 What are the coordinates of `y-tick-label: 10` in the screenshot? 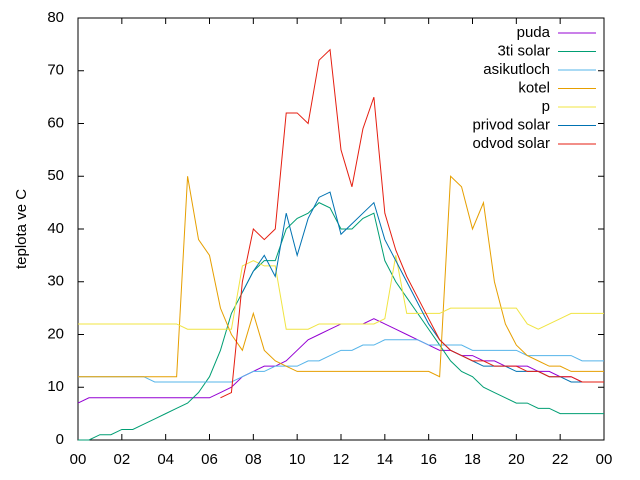 It's located at (55, 386).